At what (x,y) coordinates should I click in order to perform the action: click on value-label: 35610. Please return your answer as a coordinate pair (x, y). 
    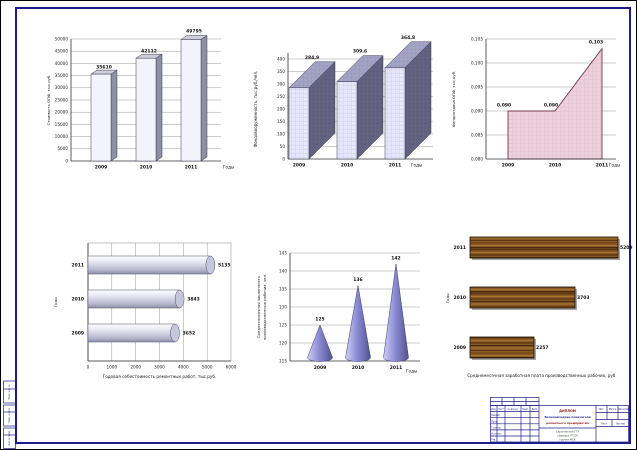
    Looking at the image, I should click on (104, 68).